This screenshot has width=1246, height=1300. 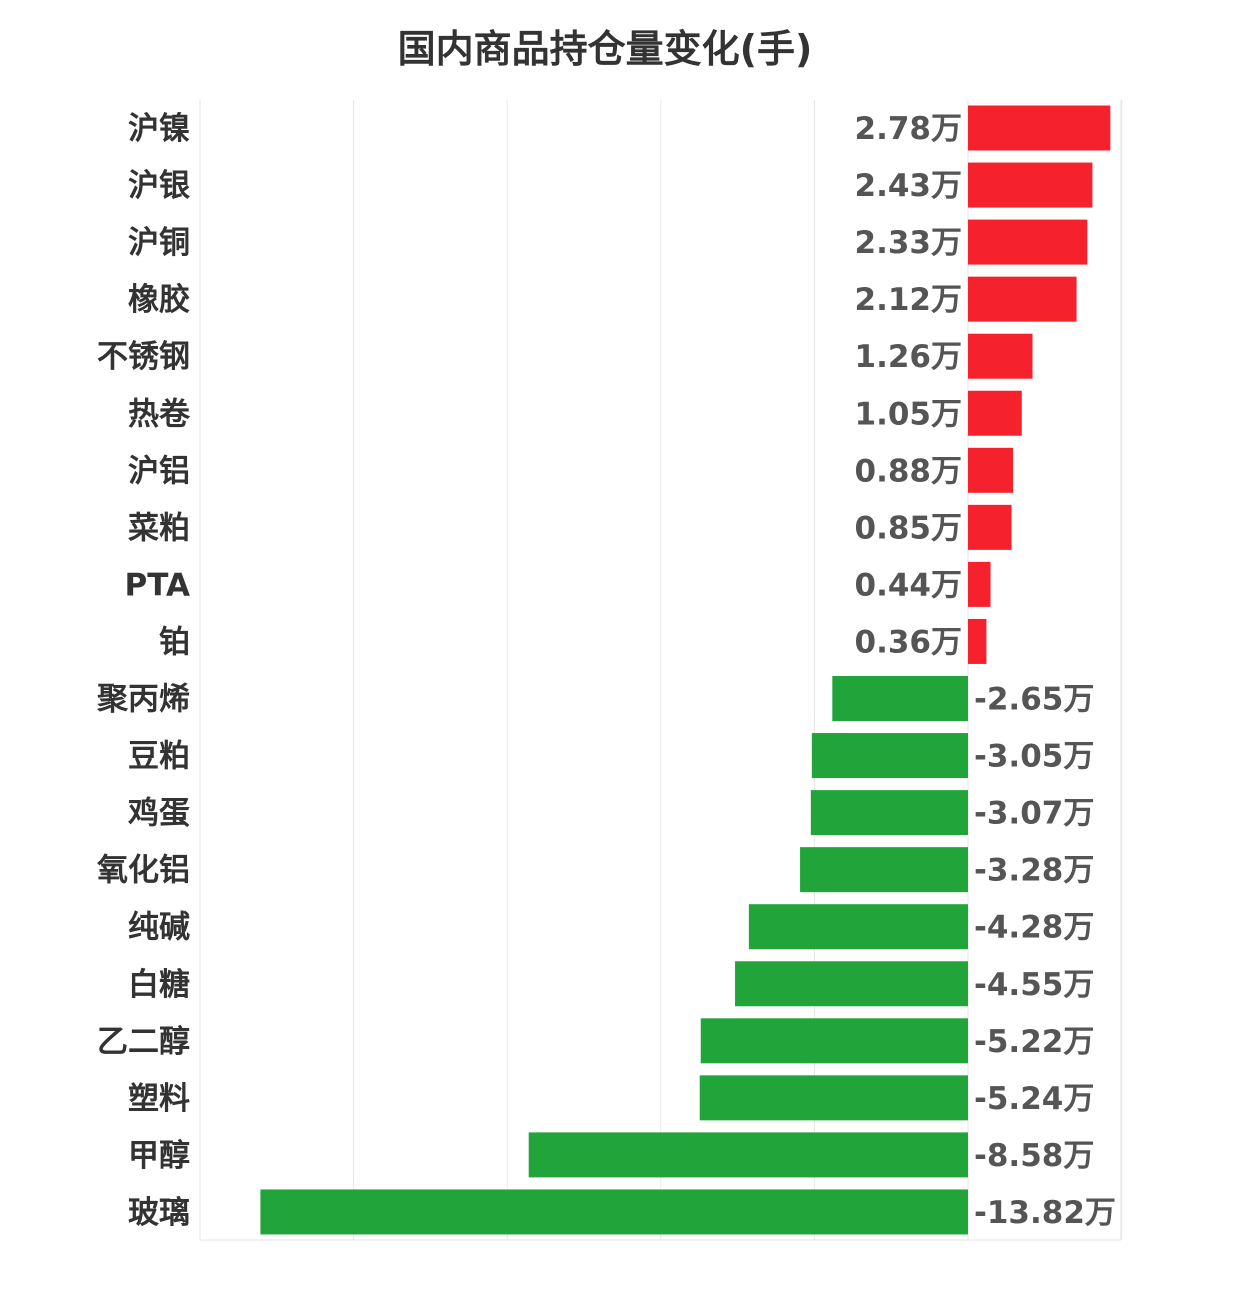 What do you see at coordinates (159, 300) in the screenshot?
I see `category-label: 橡胶` at bounding box center [159, 300].